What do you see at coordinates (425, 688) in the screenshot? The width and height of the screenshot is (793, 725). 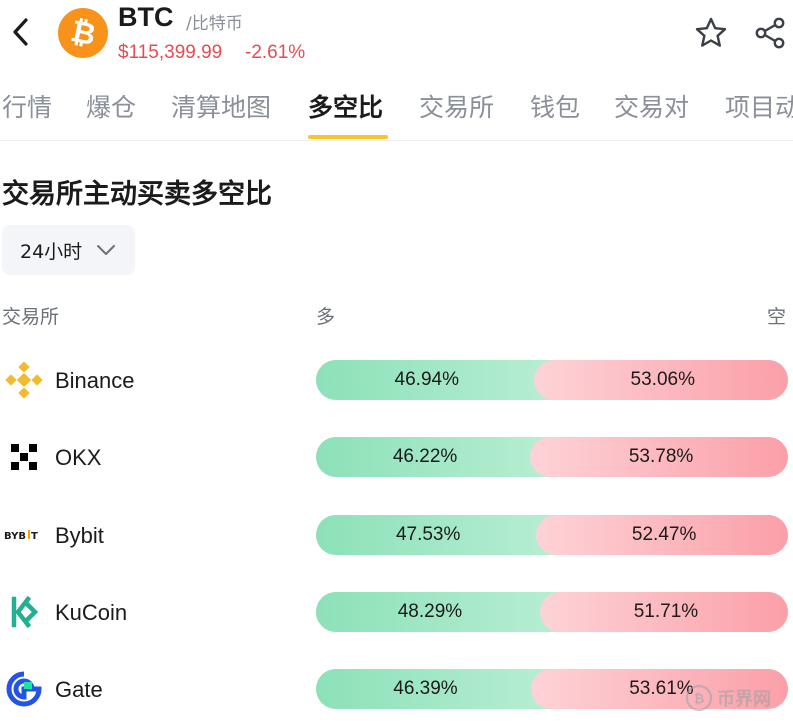 I see `long-ratio: 46.39%` at bounding box center [425, 688].